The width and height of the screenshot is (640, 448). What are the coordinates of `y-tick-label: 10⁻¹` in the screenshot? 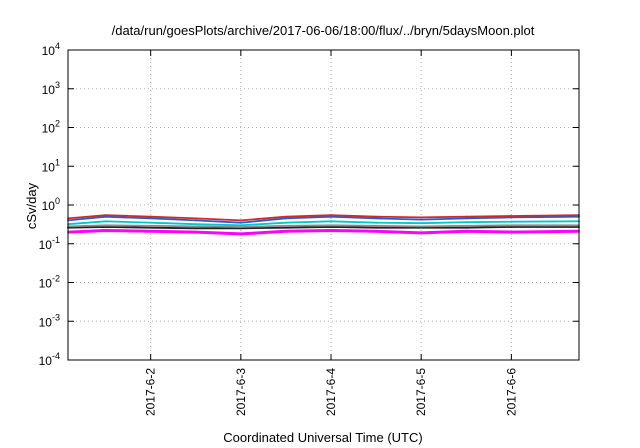 It's located at (49, 243).